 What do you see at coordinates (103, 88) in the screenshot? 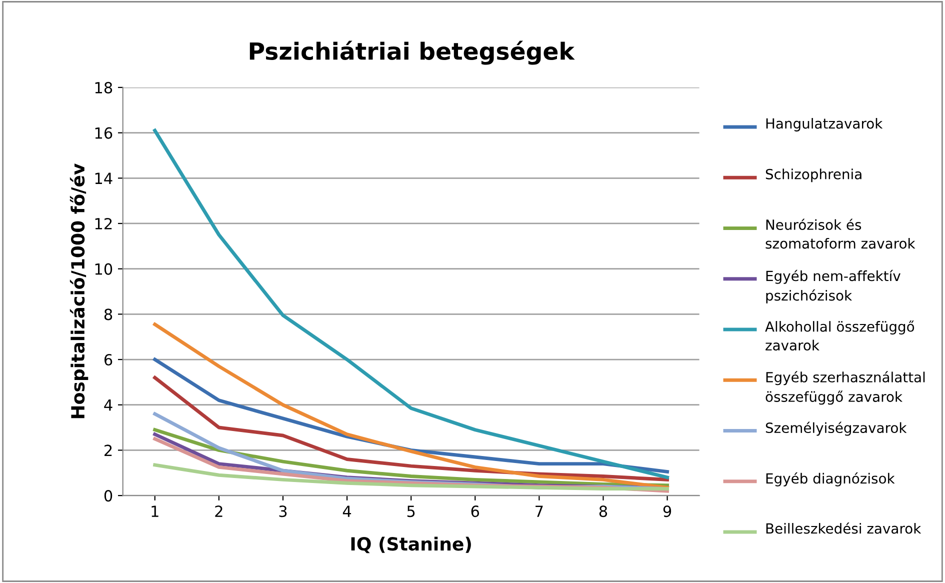
I see `y-tick-label: 18` at bounding box center [103, 88].